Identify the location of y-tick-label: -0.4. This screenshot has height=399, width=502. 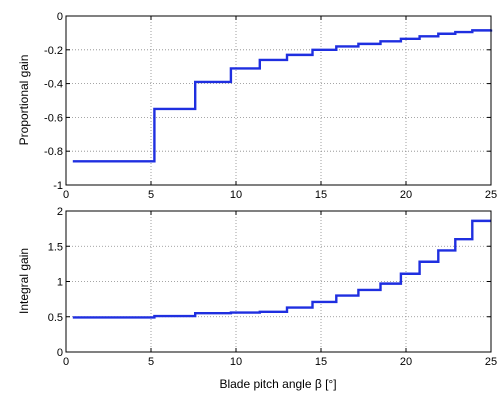
(53, 85).